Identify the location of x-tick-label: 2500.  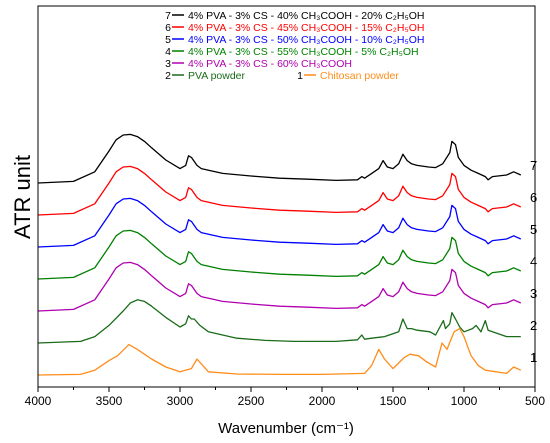
(251, 401).